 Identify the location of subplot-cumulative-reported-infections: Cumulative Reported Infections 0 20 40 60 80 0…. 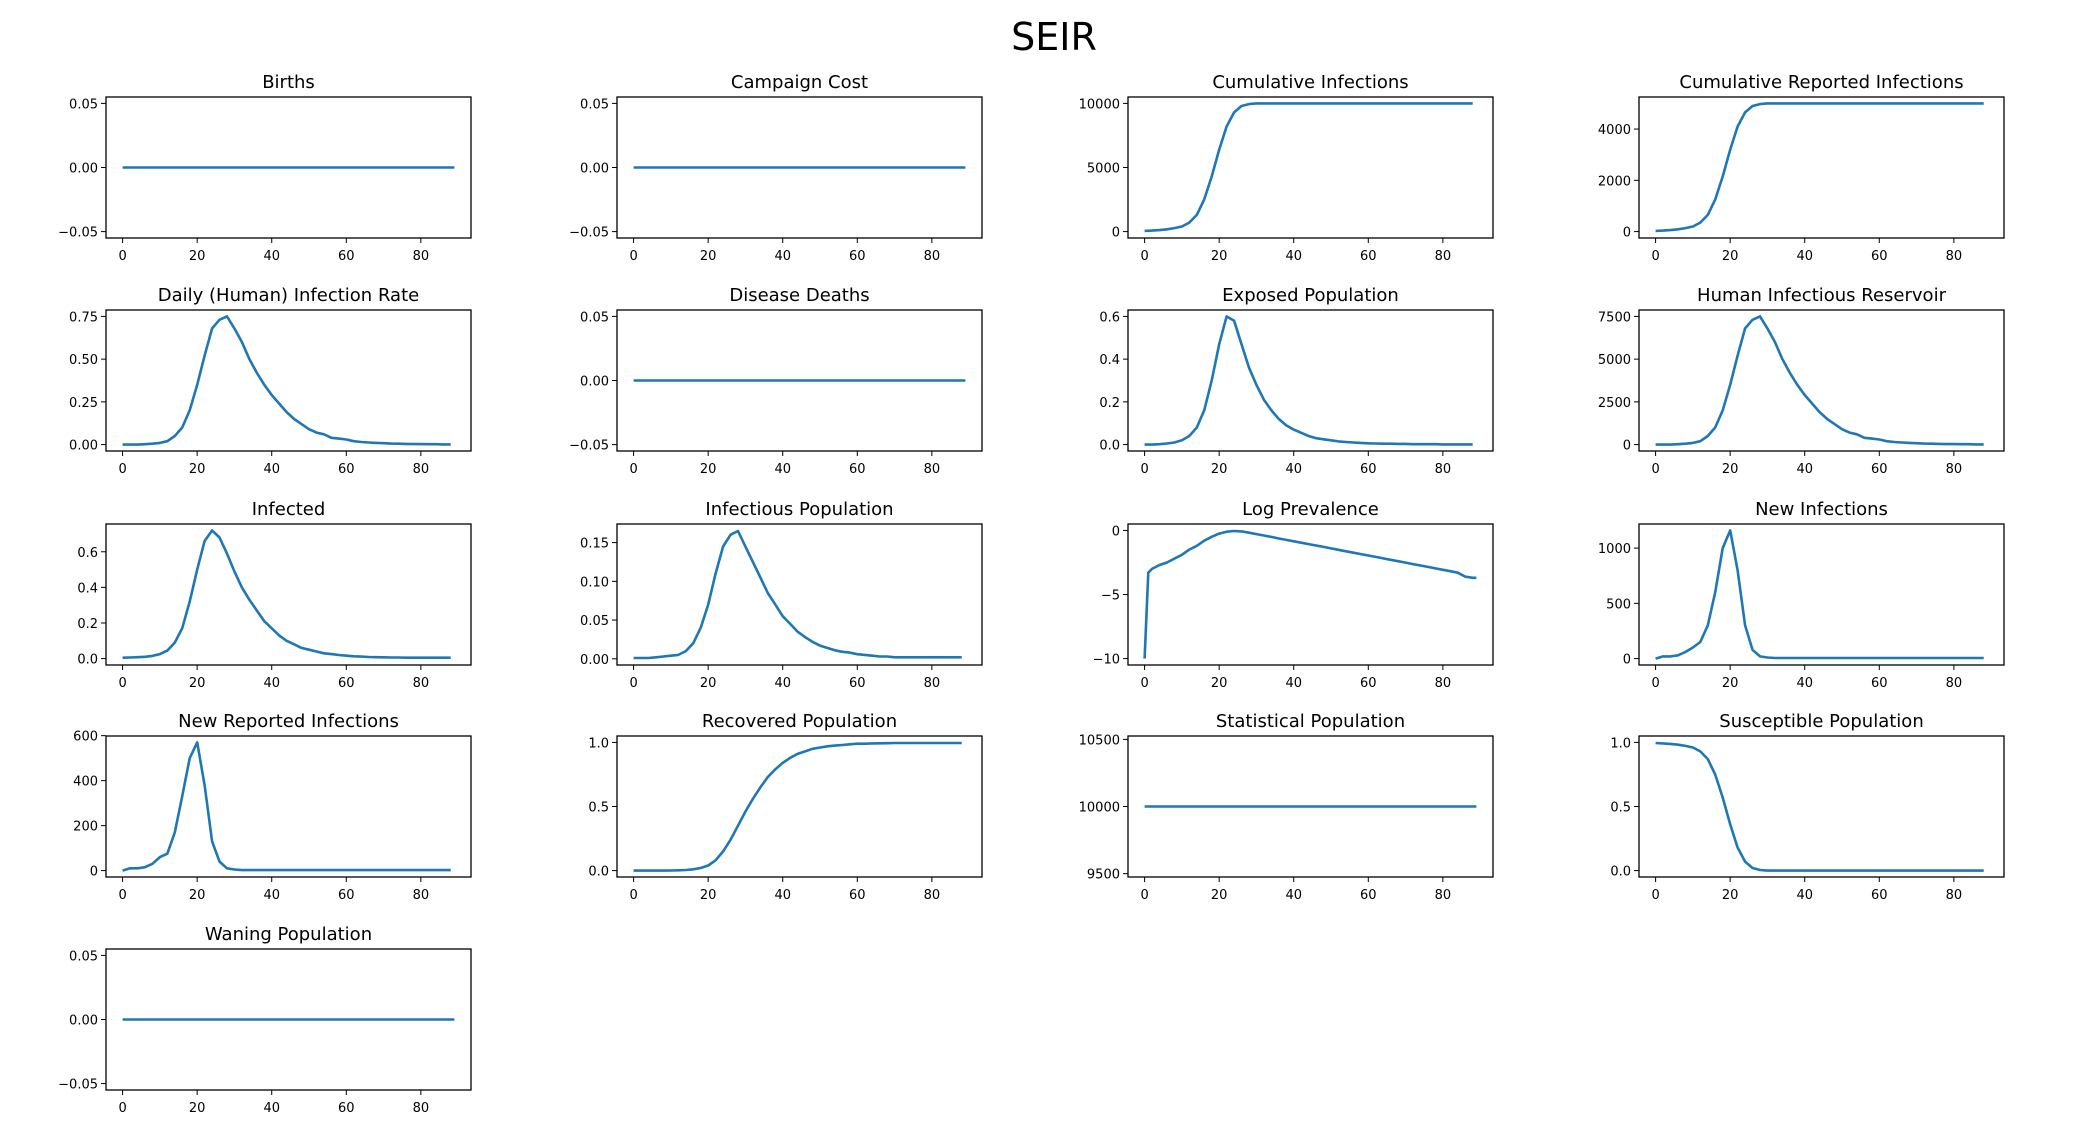
(1801, 168).